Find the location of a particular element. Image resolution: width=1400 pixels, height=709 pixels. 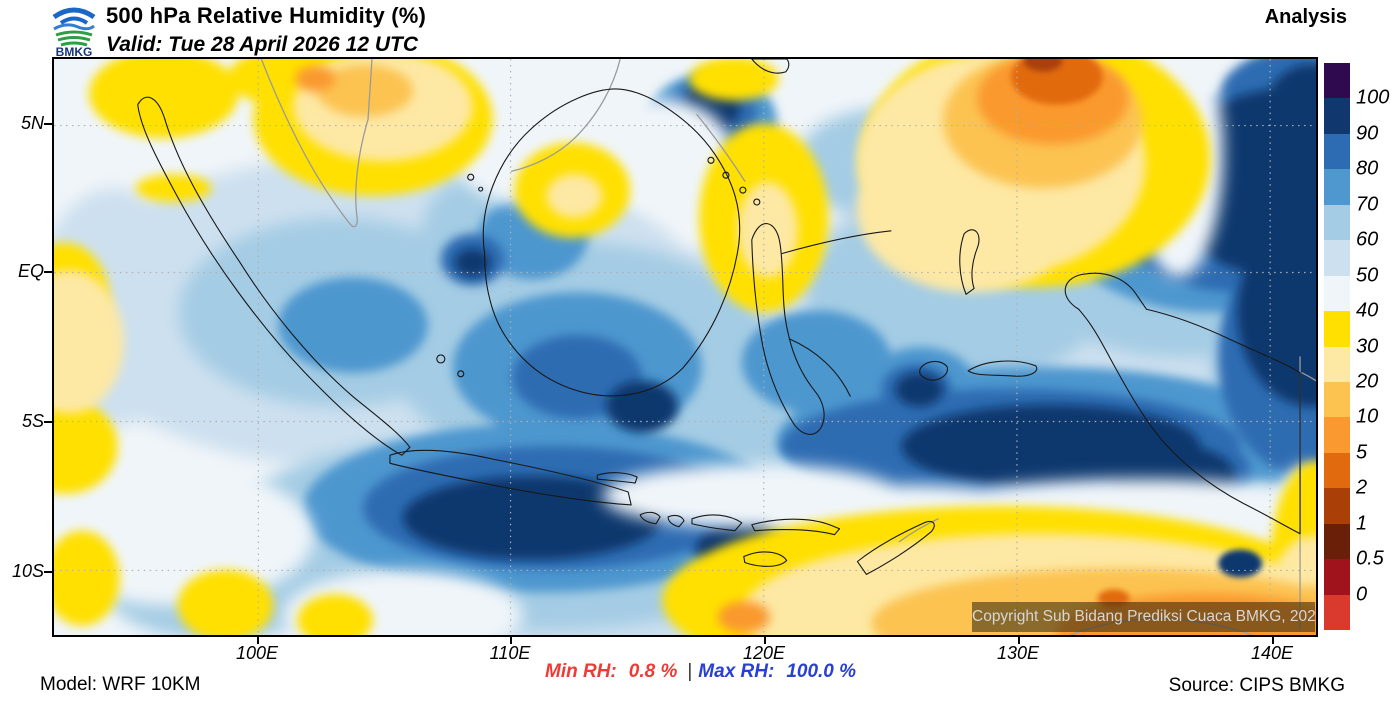

colorbar-label: 30 is located at coordinates (1367, 346).